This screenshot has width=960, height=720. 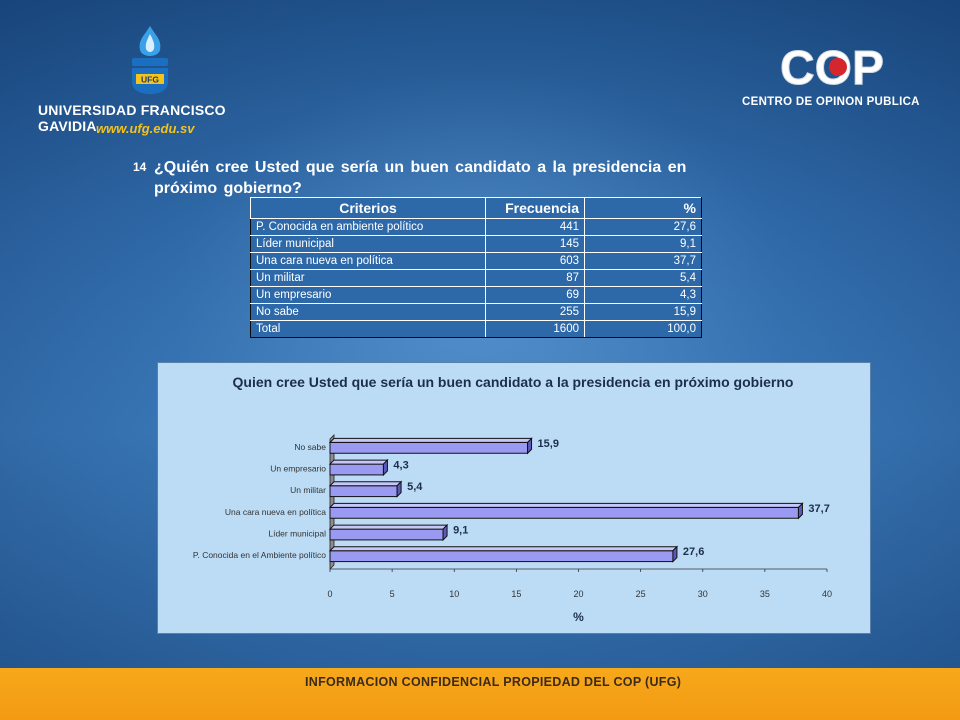 What do you see at coordinates (259, 555) in the screenshot?
I see `category-label: P. Conocida en el Ambiente político` at bounding box center [259, 555].